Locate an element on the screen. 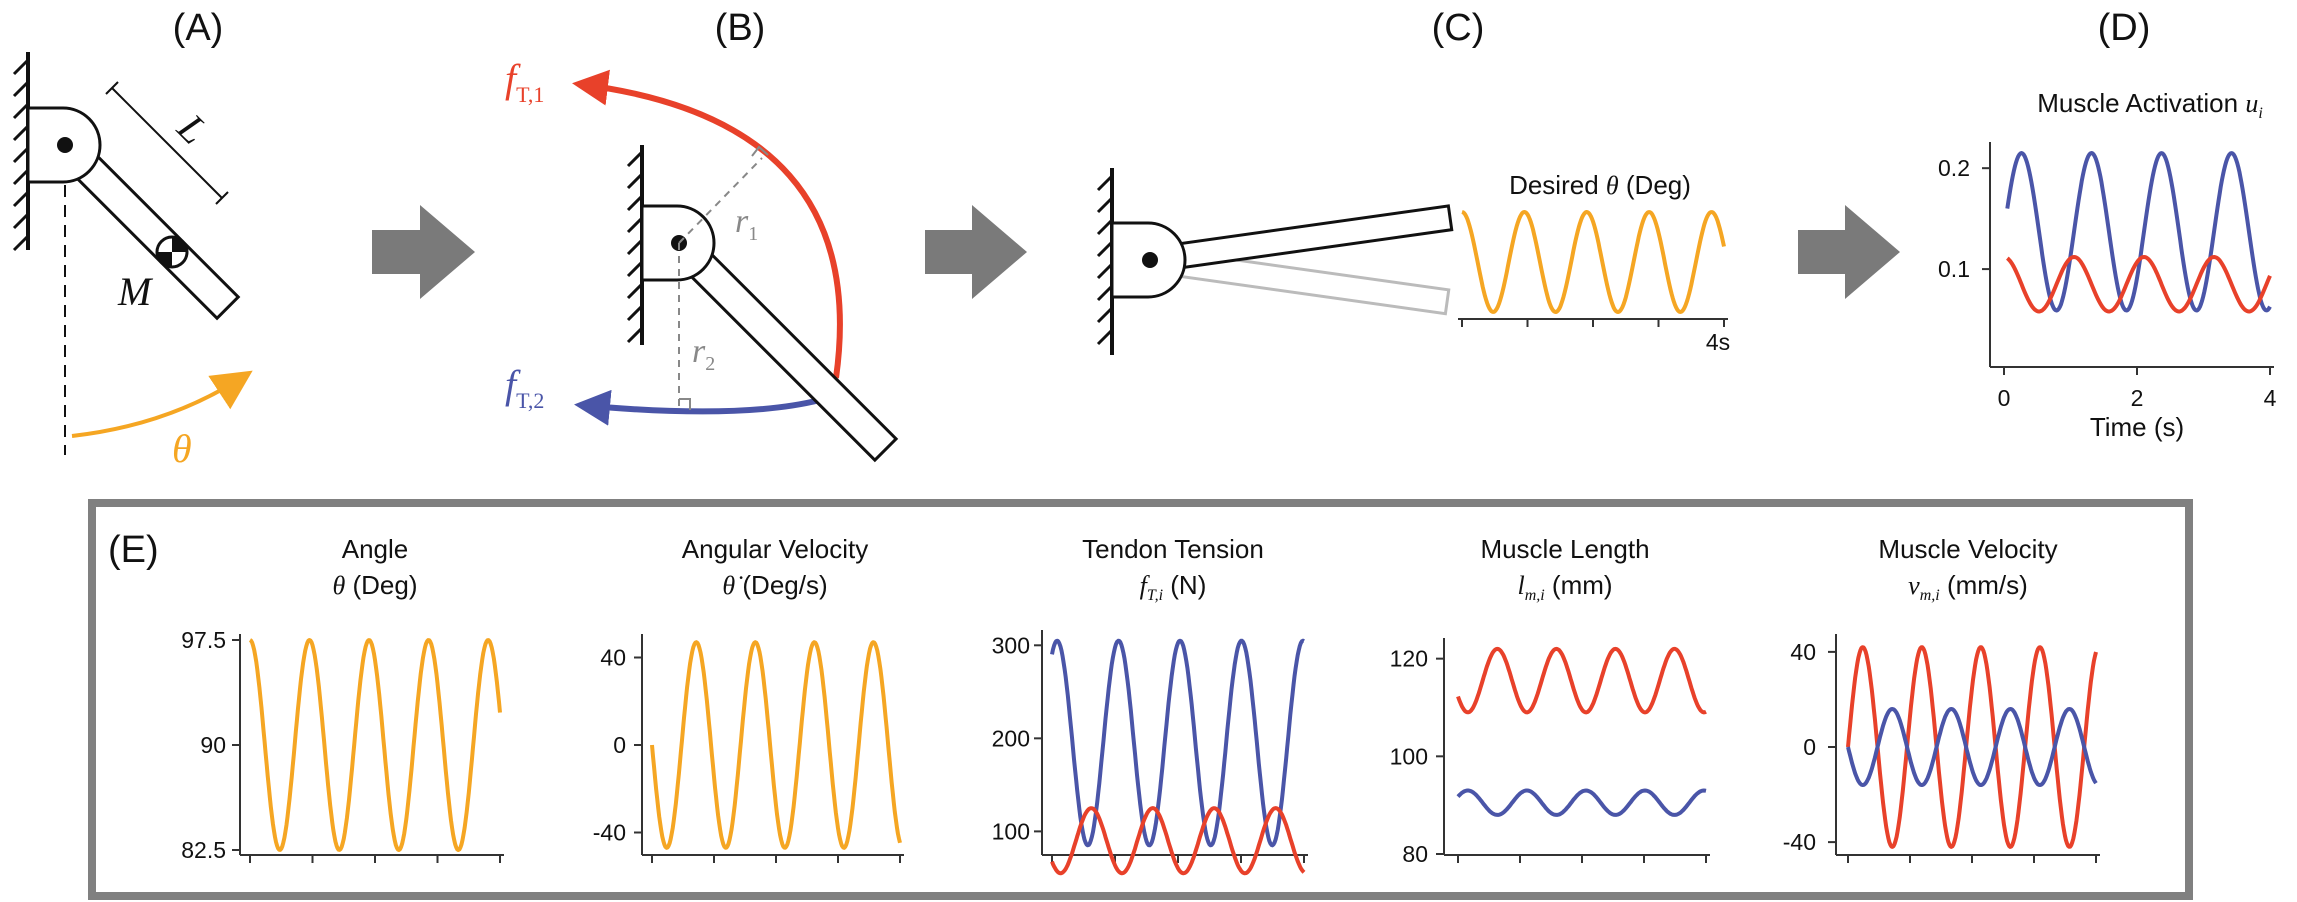 The height and width of the screenshot is (902, 2297). angvel-title: Angular Velocity is located at coordinates (775, 549).